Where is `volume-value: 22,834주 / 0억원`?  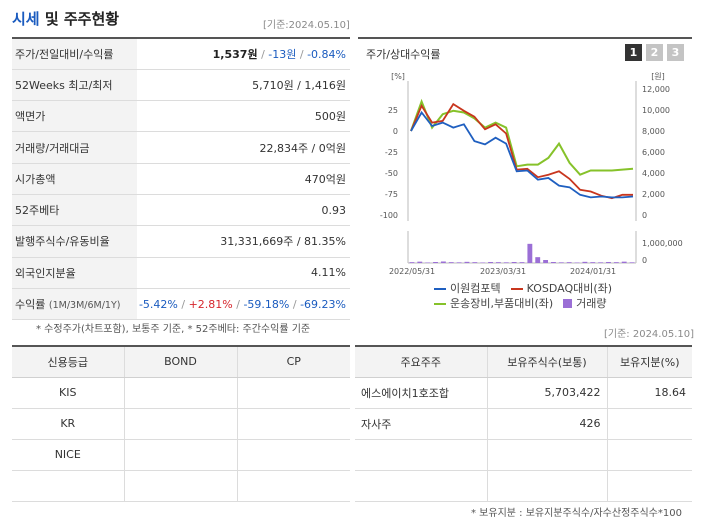
volume-value: 22,834주 / 0억원 is located at coordinates (243, 147).